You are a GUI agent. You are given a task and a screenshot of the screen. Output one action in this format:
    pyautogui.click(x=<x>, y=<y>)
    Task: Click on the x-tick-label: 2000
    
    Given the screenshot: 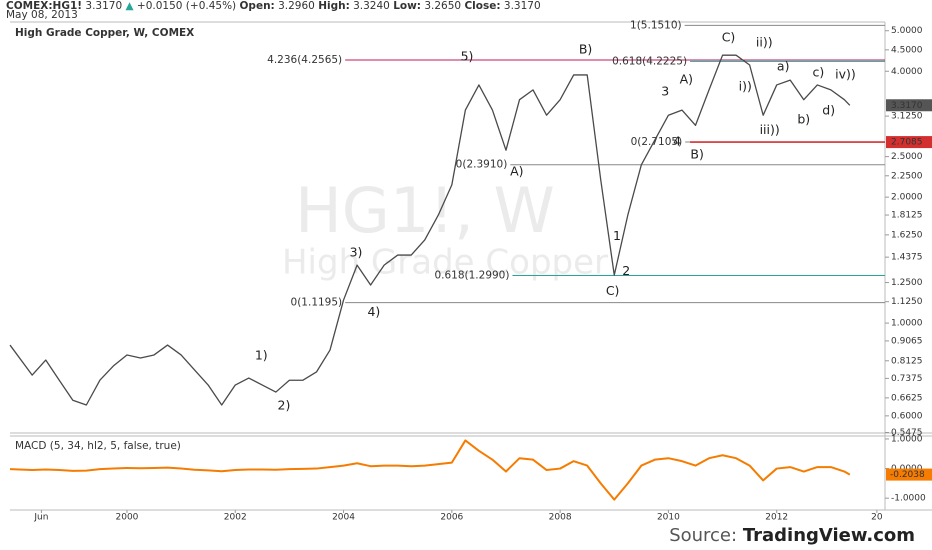 What is the action you would take?
    pyautogui.click(x=127, y=518)
    